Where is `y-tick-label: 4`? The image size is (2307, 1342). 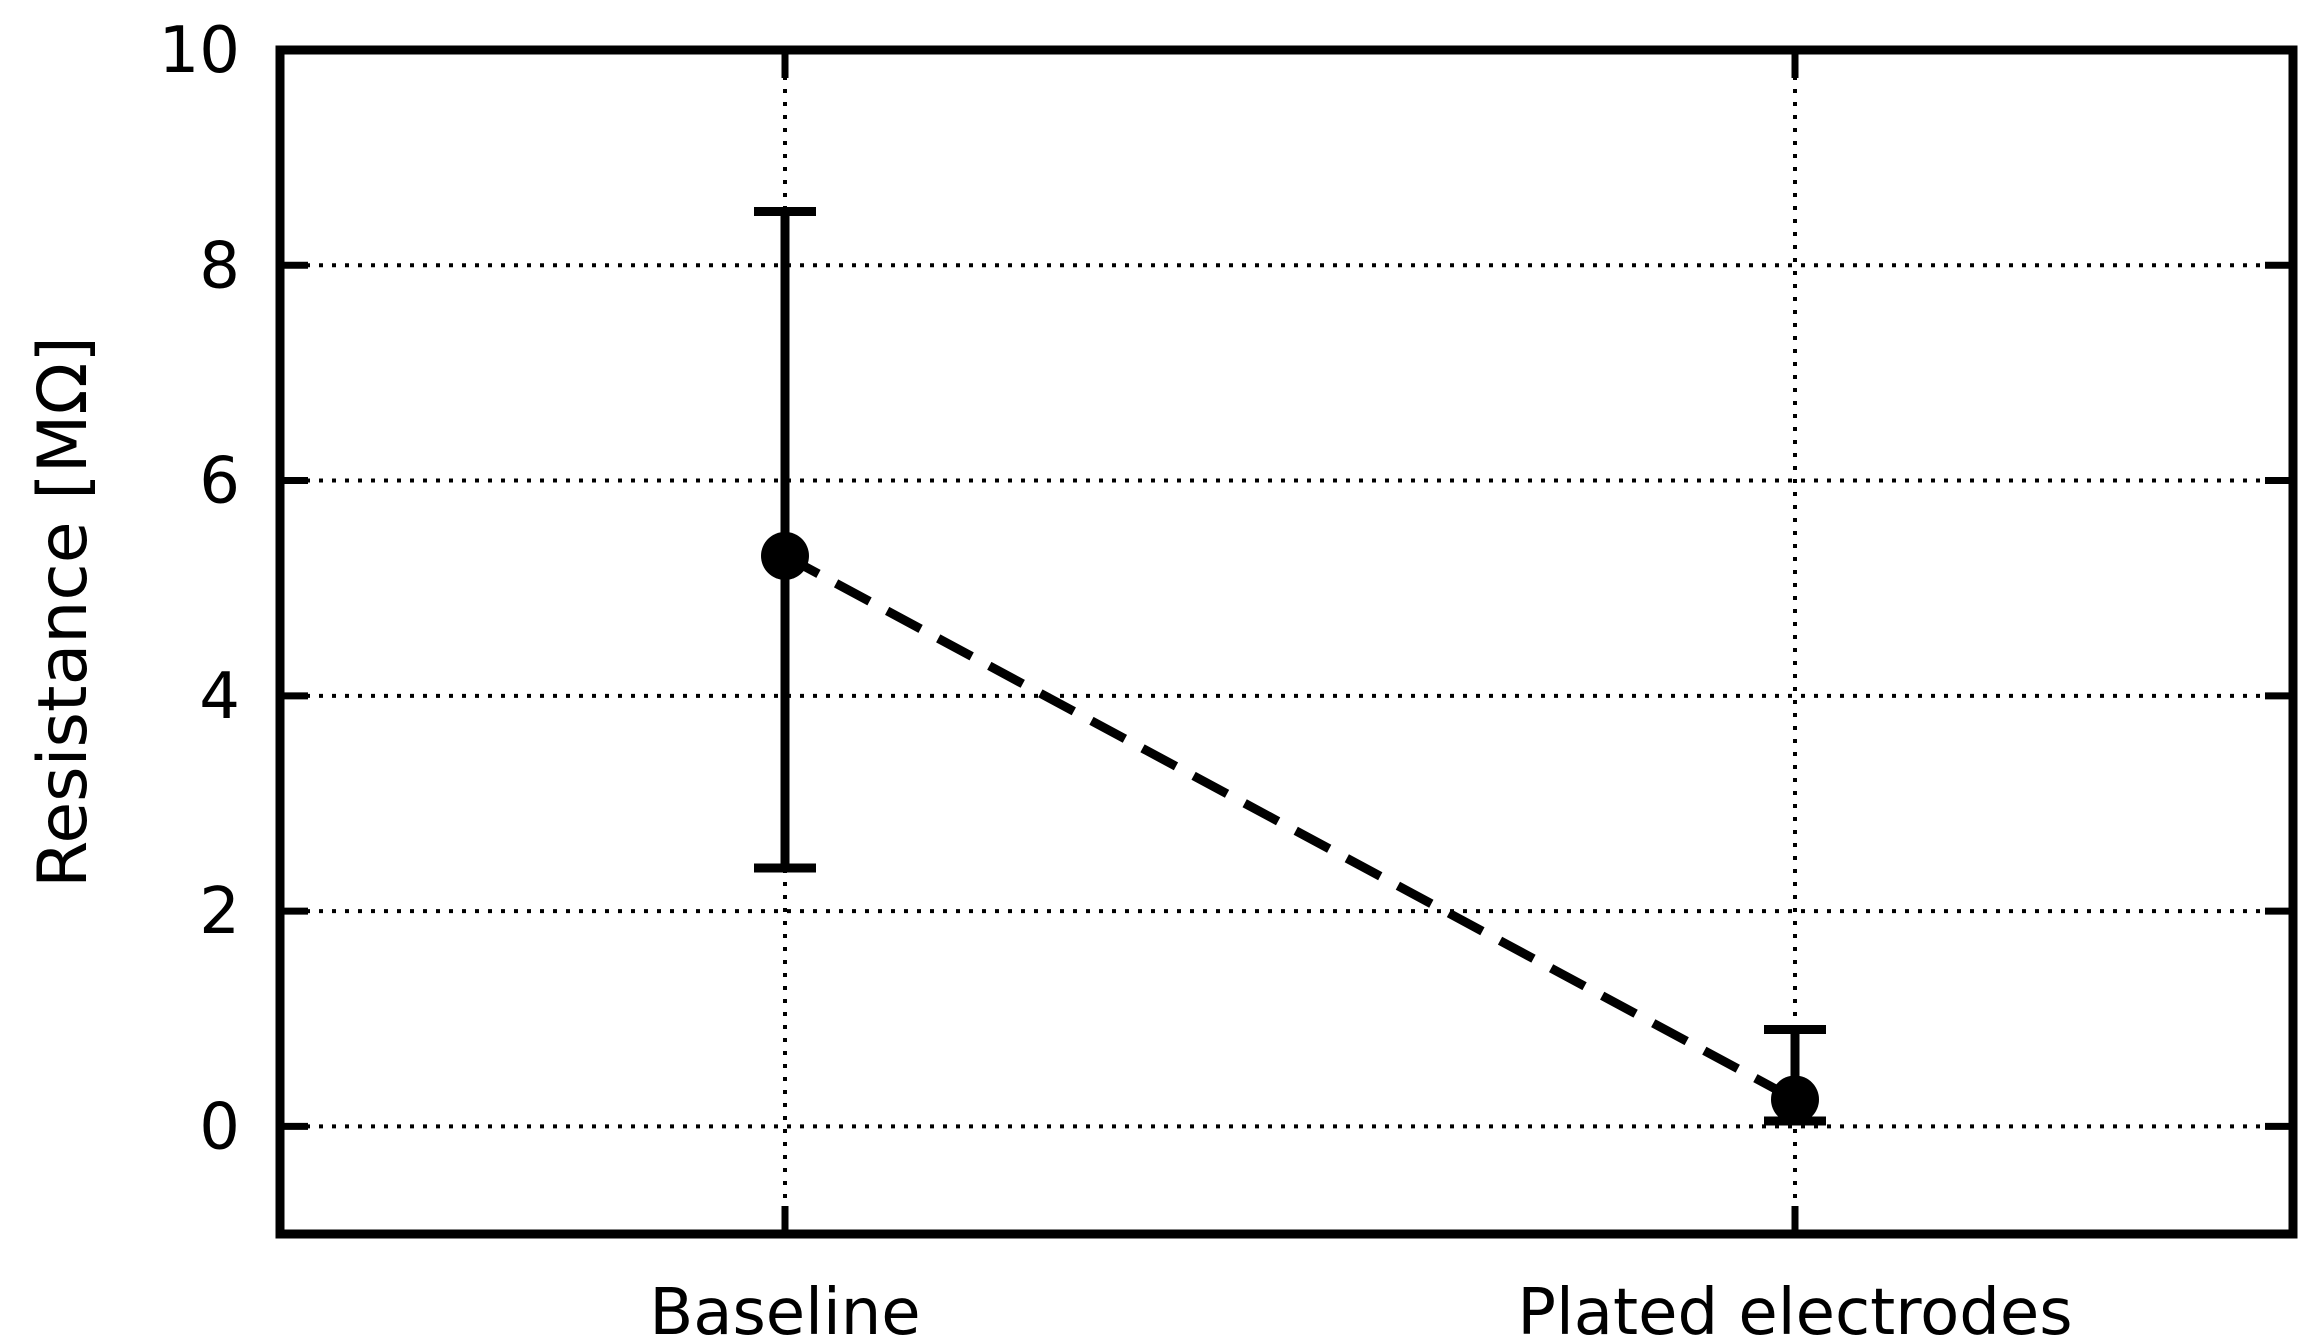
y-tick-label: 4 is located at coordinates (219, 697).